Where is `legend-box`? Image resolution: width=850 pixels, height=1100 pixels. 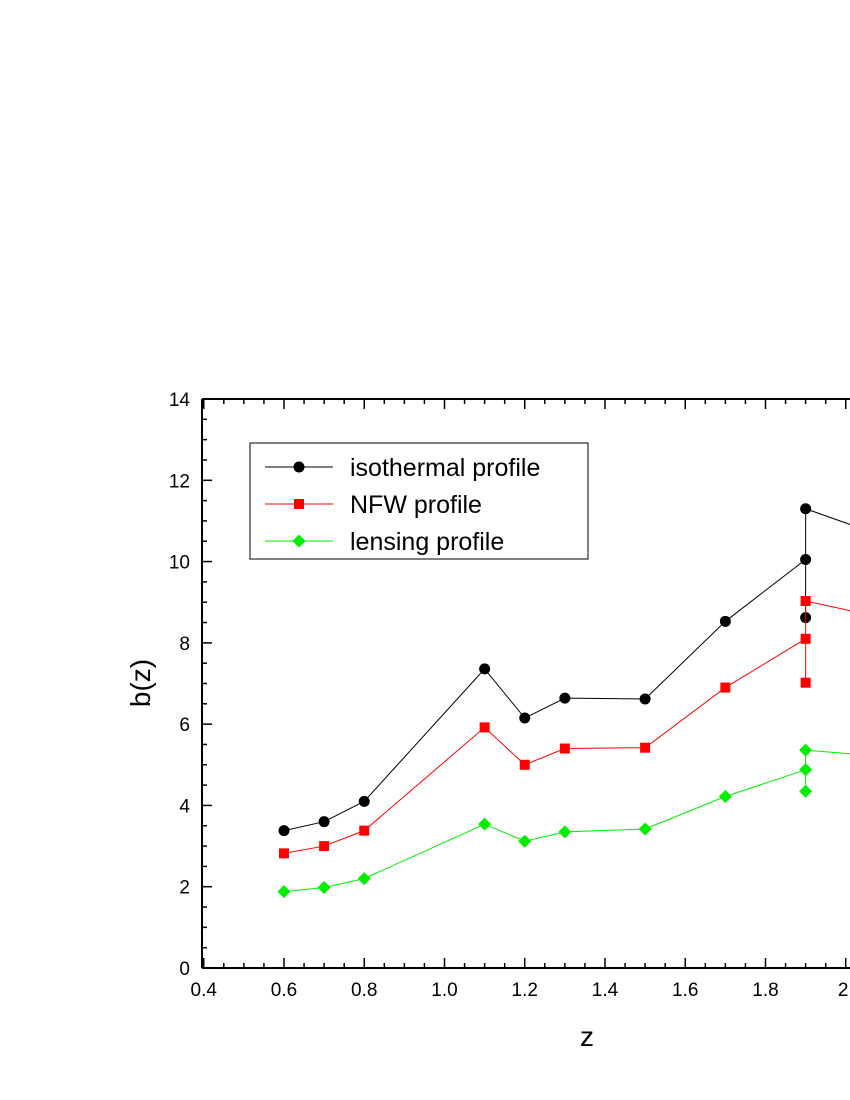 legend-box is located at coordinates (419, 501).